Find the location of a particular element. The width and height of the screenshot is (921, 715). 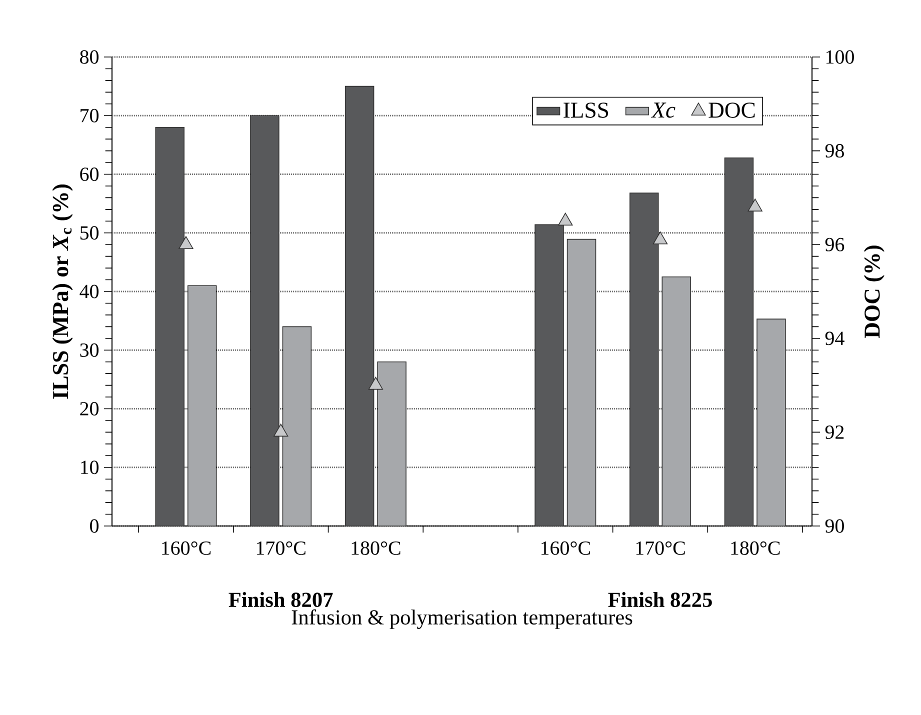

y2-tick-label: 90 is located at coordinates (834, 526).